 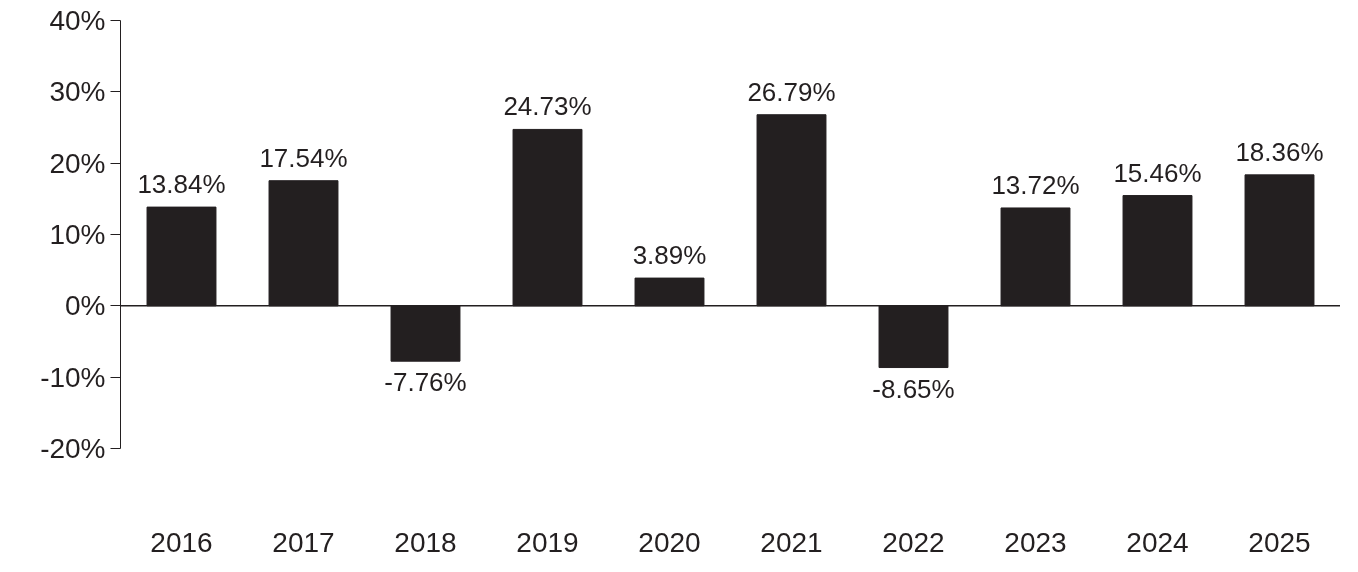 I want to click on y-tick-label: 30%, so click(x=77, y=92).